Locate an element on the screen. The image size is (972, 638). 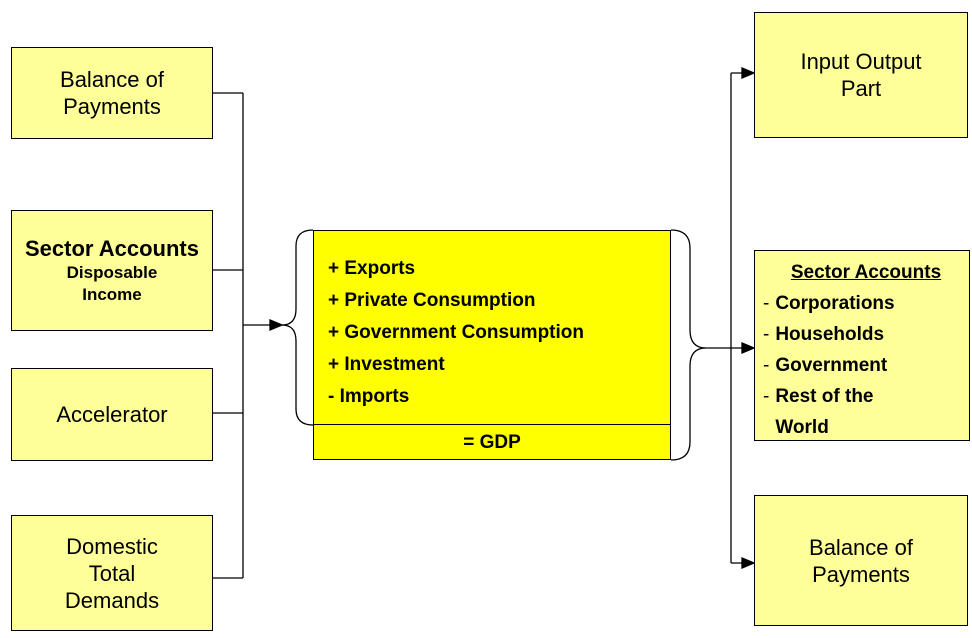
box: Accelerator is located at coordinates (112, 414).